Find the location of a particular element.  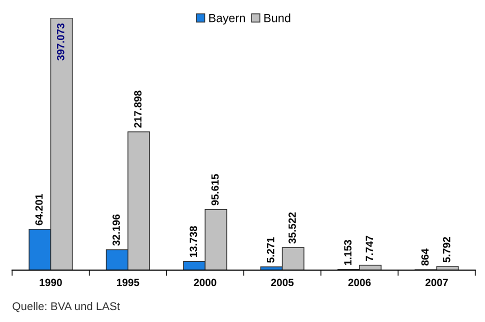

data-label: 95.615 is located at coordinates (215, 190).